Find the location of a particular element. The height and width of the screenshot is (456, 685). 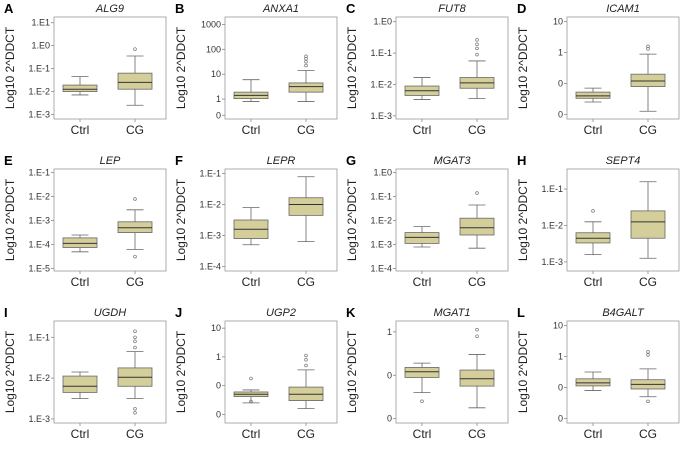

chart-title: UGDH is located at coordinates (110, 313).